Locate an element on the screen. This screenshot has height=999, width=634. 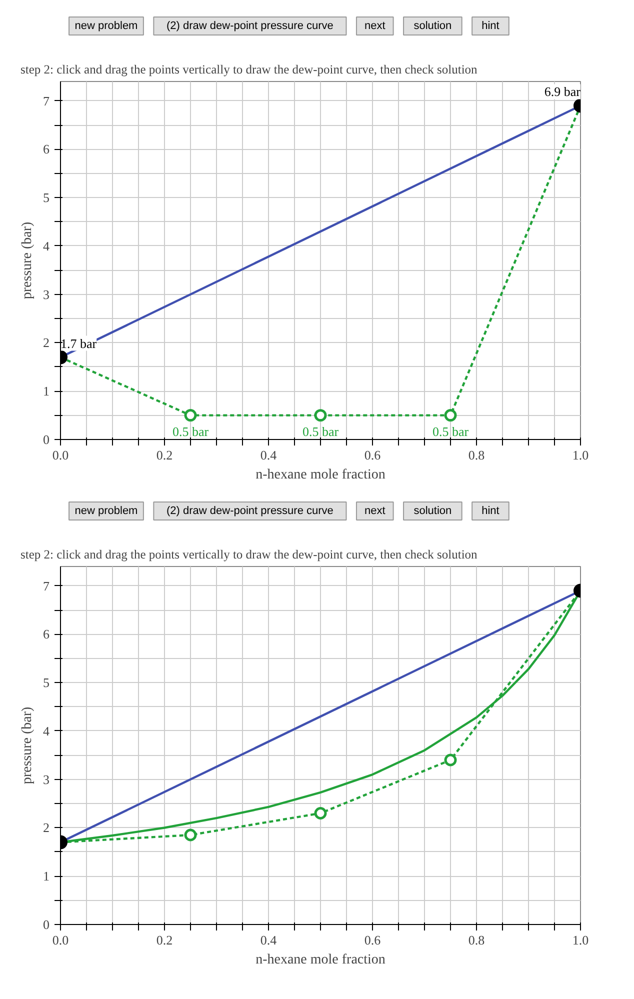
data-label: 1.7 bar is located at coordinates (79, 343).